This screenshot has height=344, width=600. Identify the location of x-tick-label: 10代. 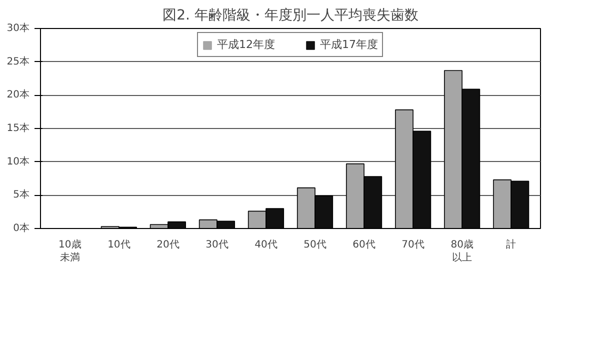
(119, 245).